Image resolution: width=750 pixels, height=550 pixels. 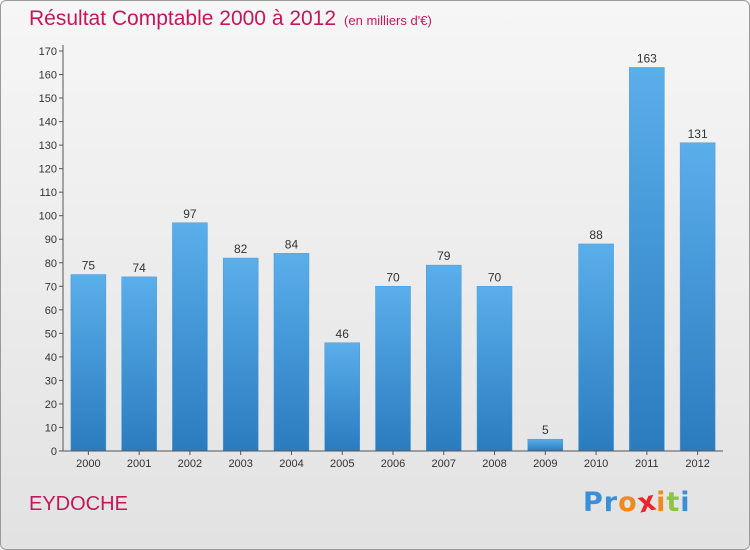 I want to click on proxiti-logo: Proxiti, so click(x=637, y=502).